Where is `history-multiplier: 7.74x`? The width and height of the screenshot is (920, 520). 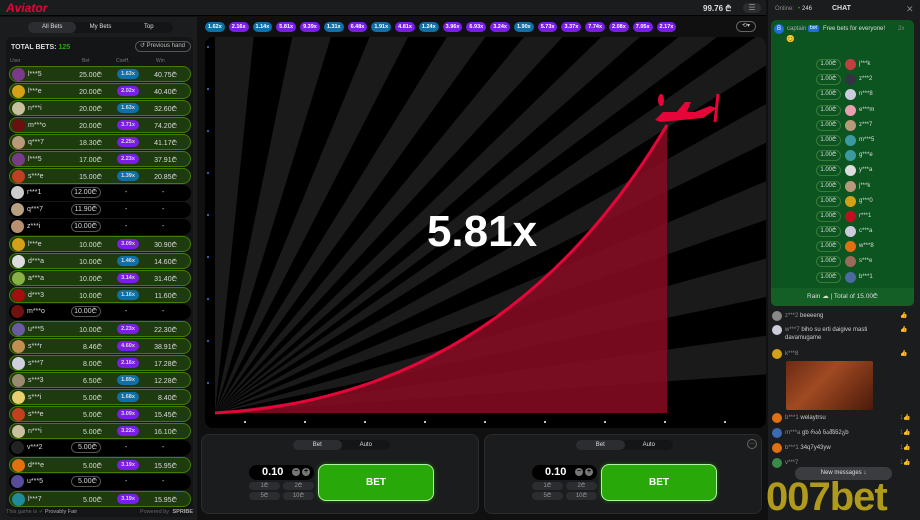 history-multiplier: 7.74x is located at coordinates (595, 26).